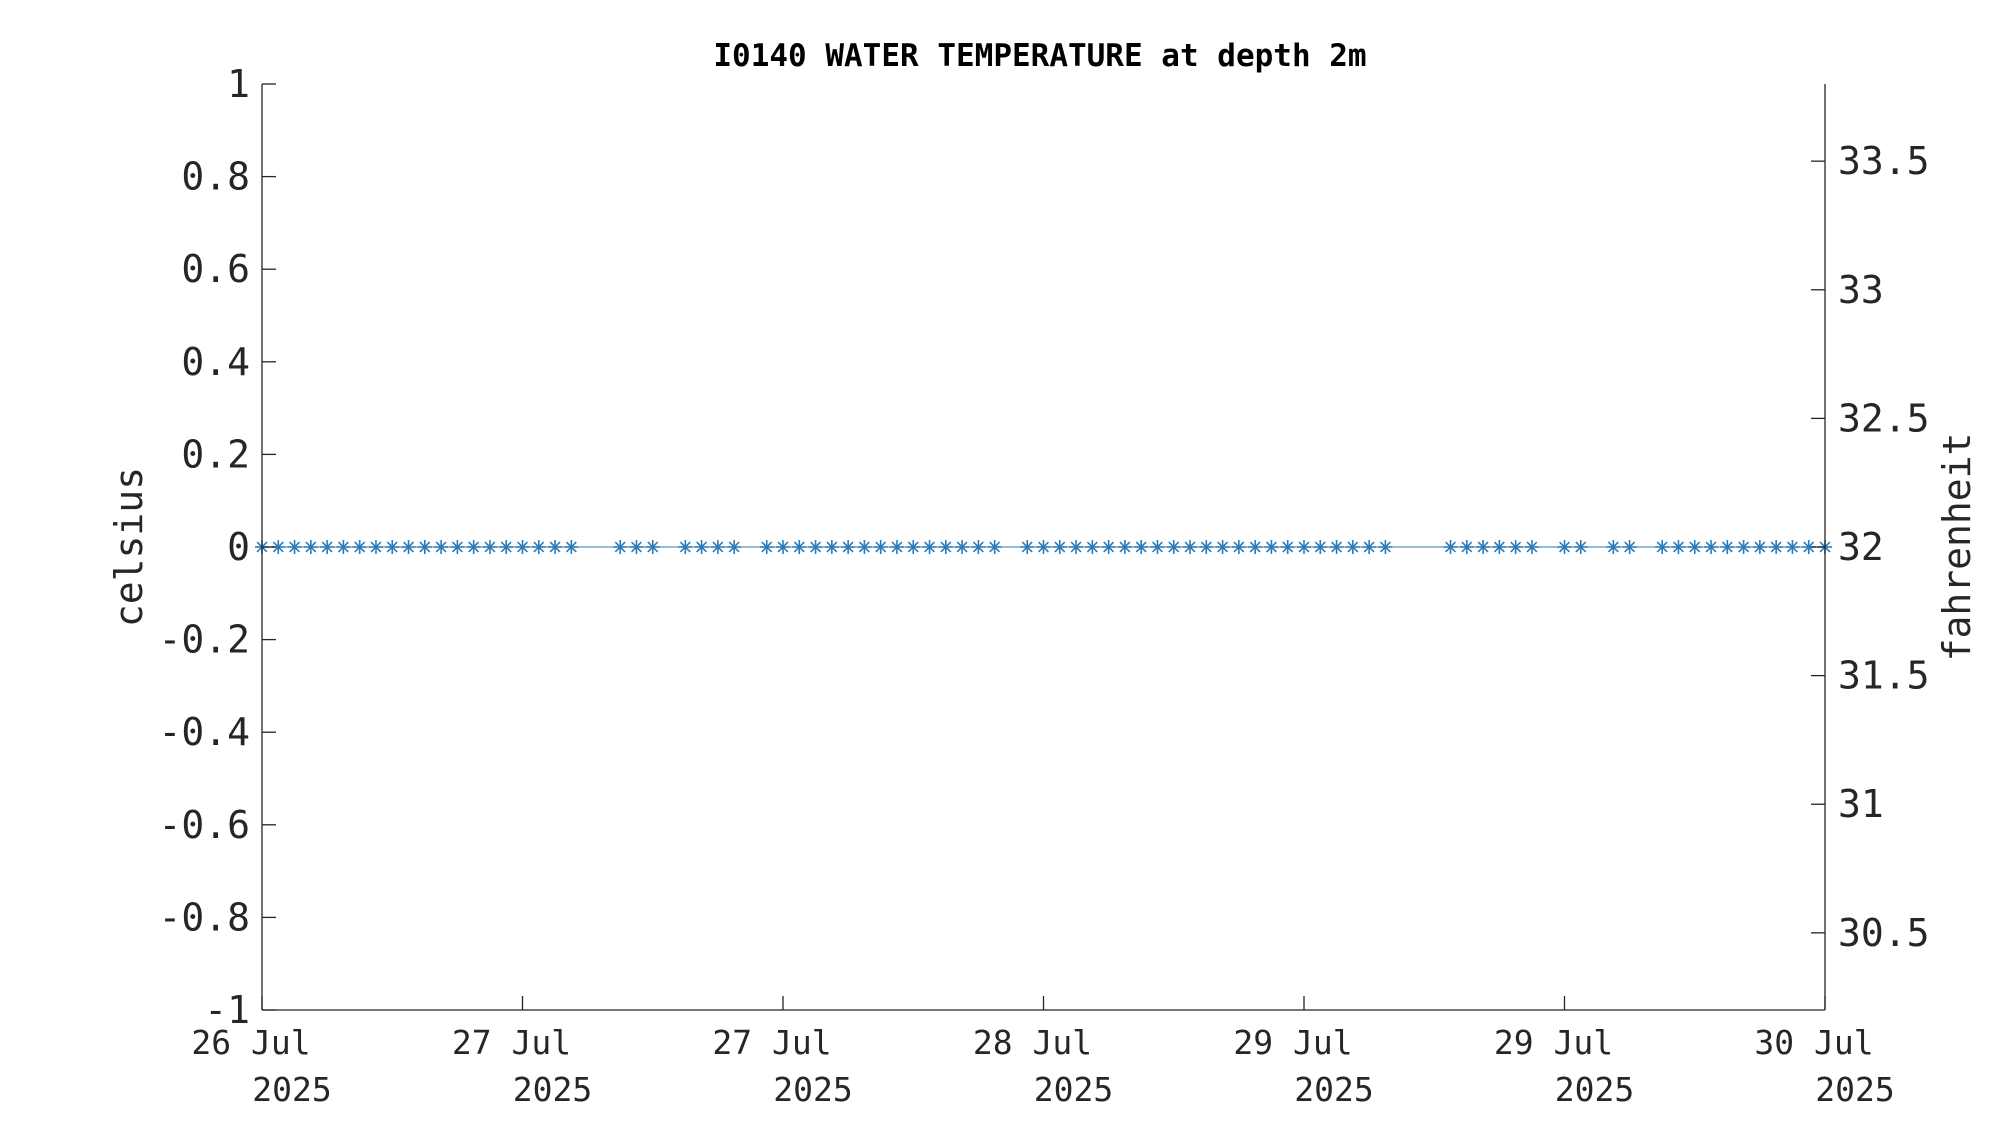  What do you see at coordinates (215, 269) in the screenshot?
I see `left-tick-label: 0.6` at bounding box center [215, 269].